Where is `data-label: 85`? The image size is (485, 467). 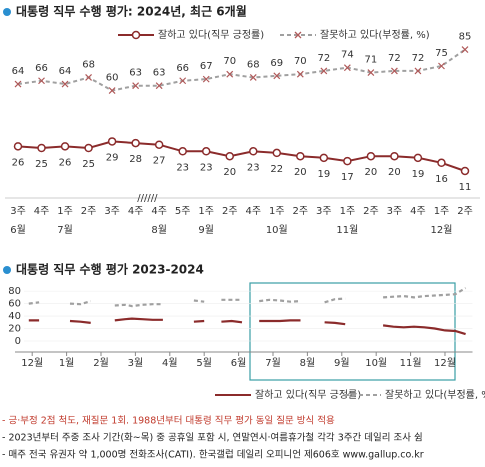 data-label: 85 is located at coordinates (465, 37).